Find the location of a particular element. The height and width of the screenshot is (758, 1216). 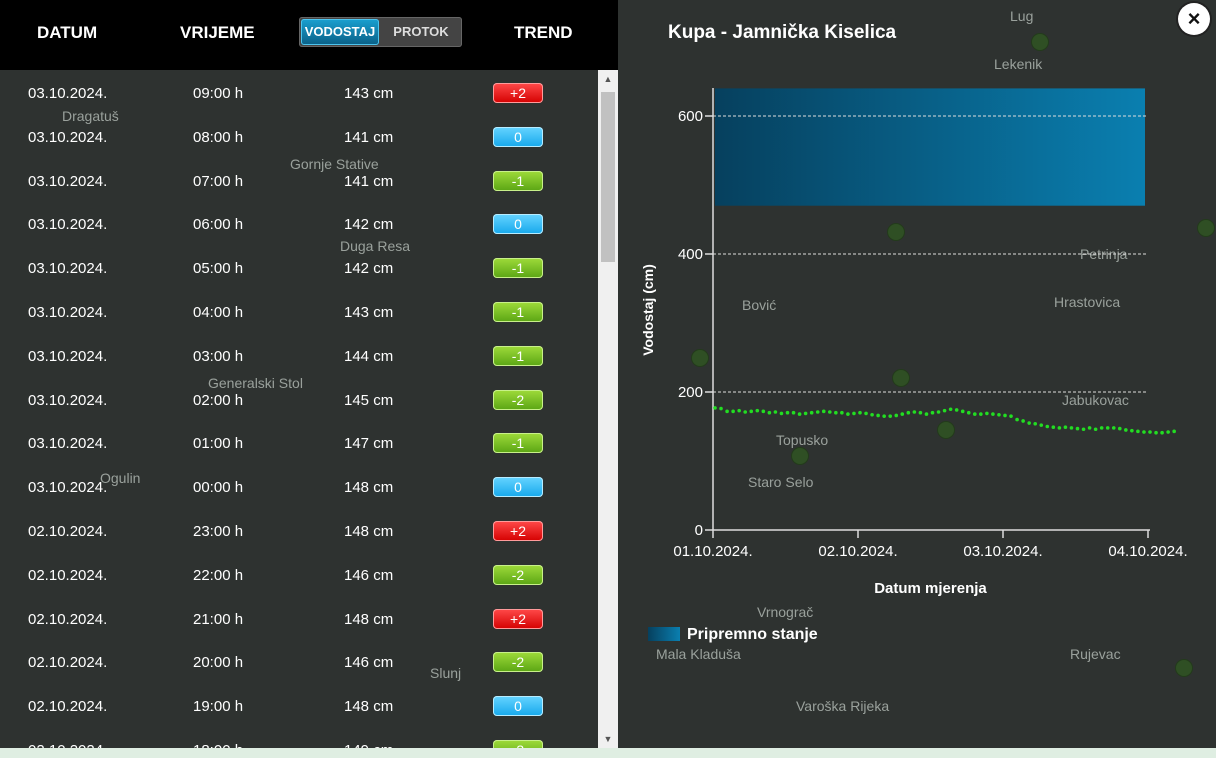

row-time: 04:00 h is located at coordinates (218, 312).